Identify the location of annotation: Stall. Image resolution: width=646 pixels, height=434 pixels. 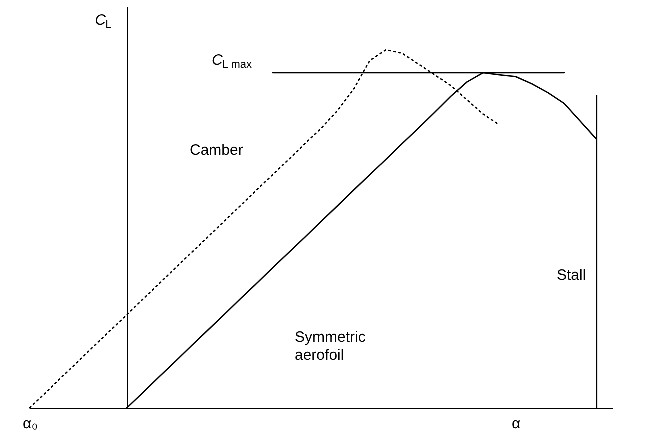
(571, 275).